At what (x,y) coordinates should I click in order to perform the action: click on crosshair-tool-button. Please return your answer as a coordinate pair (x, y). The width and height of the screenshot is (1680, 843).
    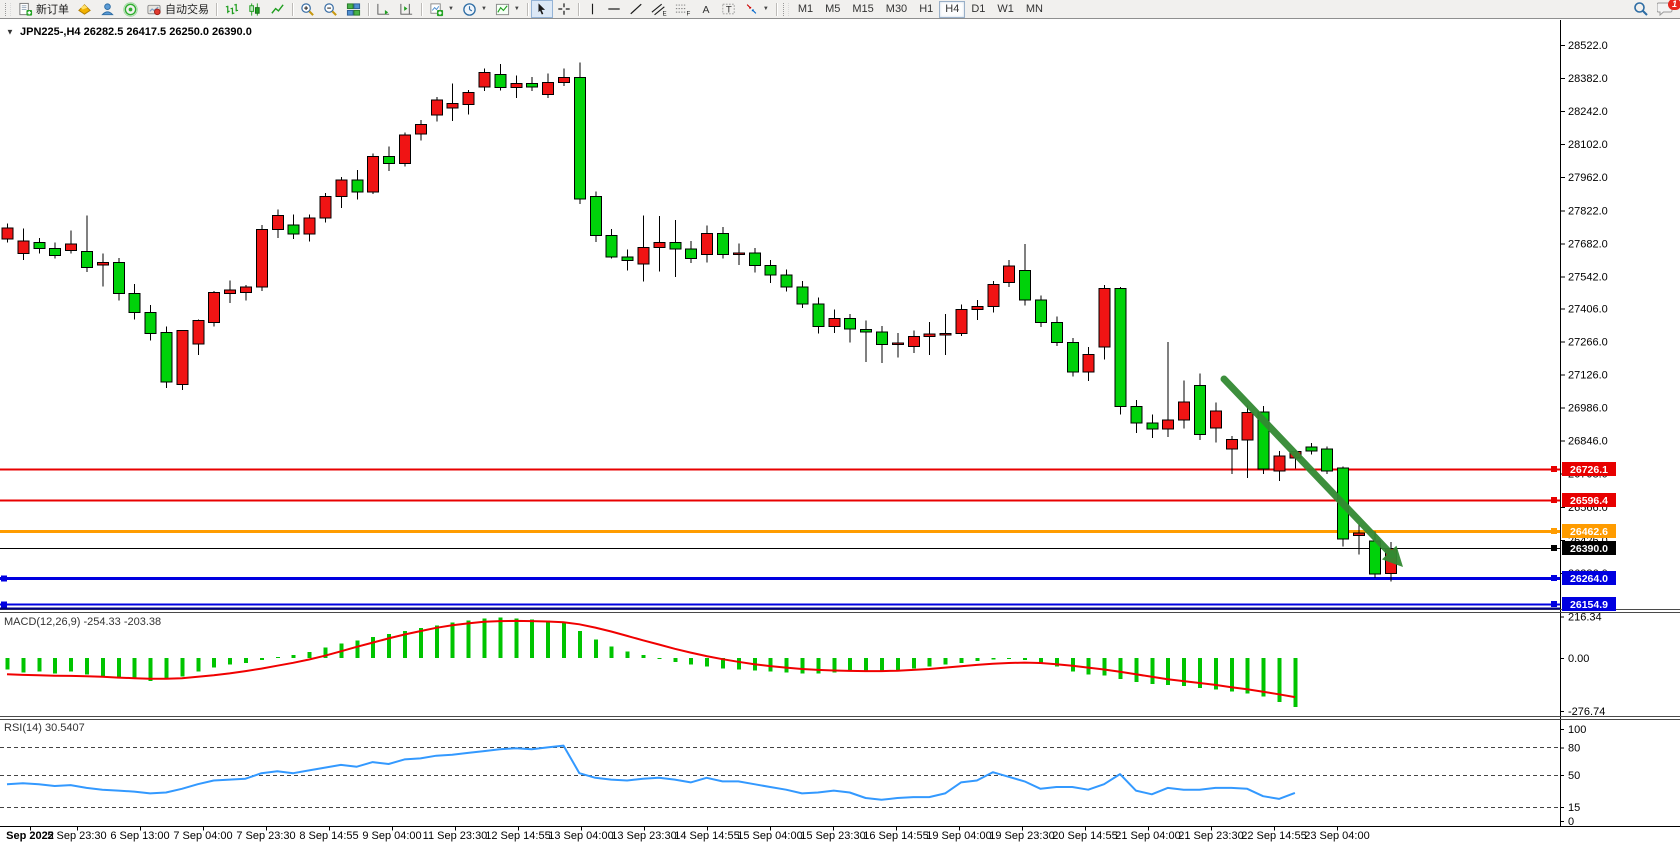
    Looking at the image, I should click on (564, 9).